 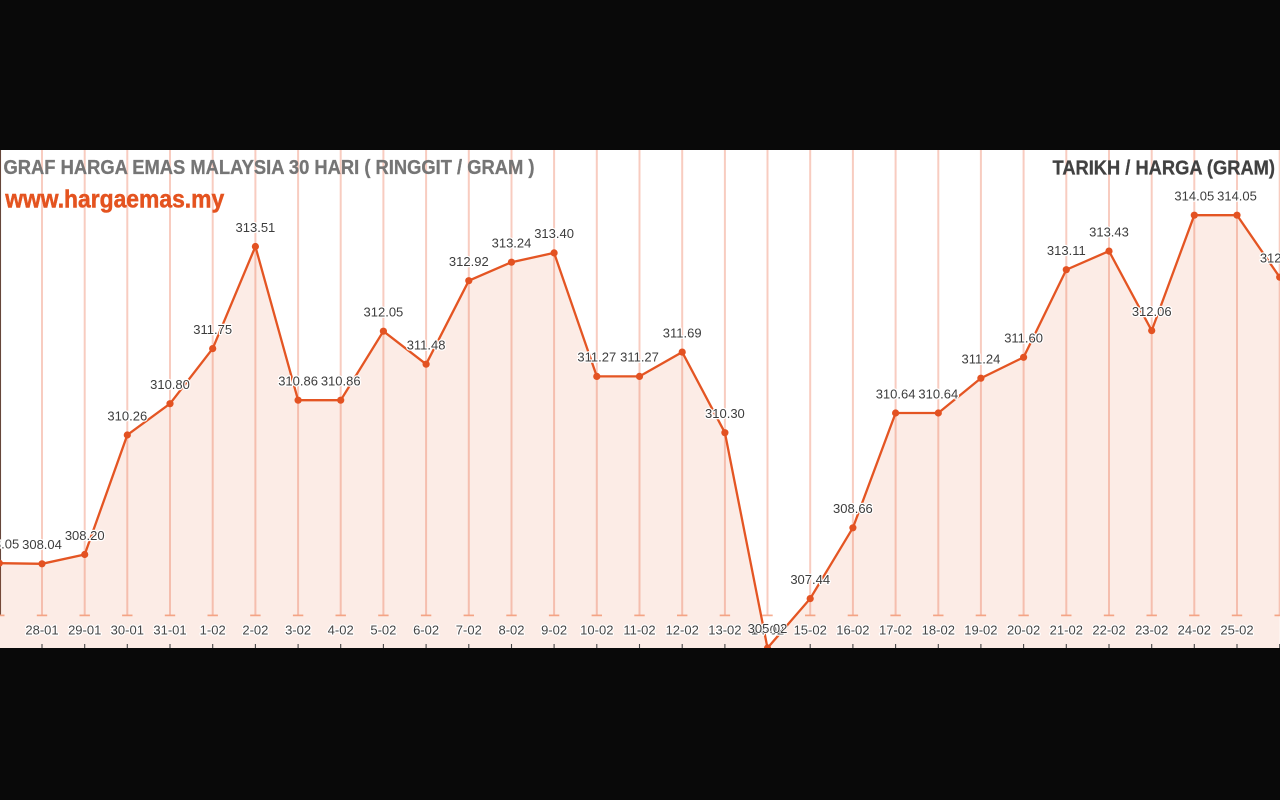 I want to click on svg-text: 5-02, so click(x=383, y=630).